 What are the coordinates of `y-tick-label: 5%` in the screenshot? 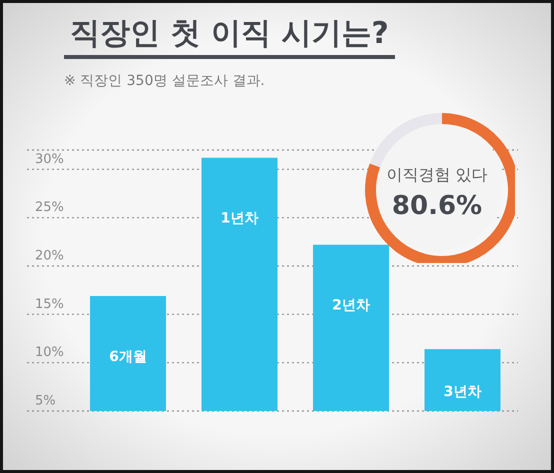 It's located at (45, 401).